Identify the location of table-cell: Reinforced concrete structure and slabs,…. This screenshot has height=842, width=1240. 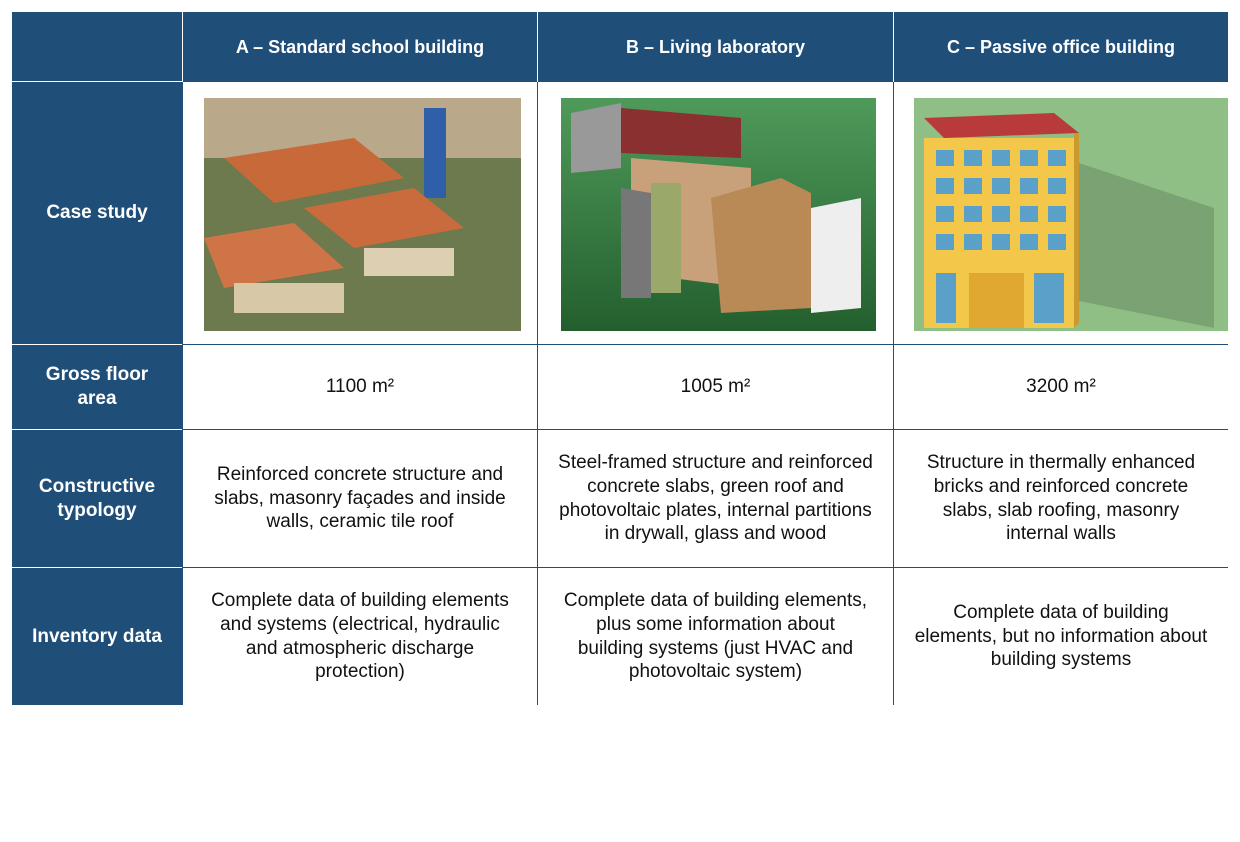
(359, 499).